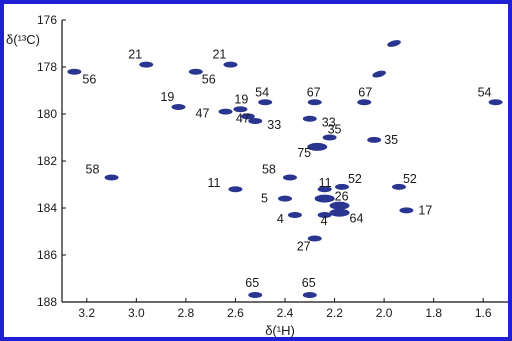 The width and height of the screenshot is (512, 341). Describe the element at coordinates (304, 153) in the screenshot. I see `peak-label: 75` at that location.